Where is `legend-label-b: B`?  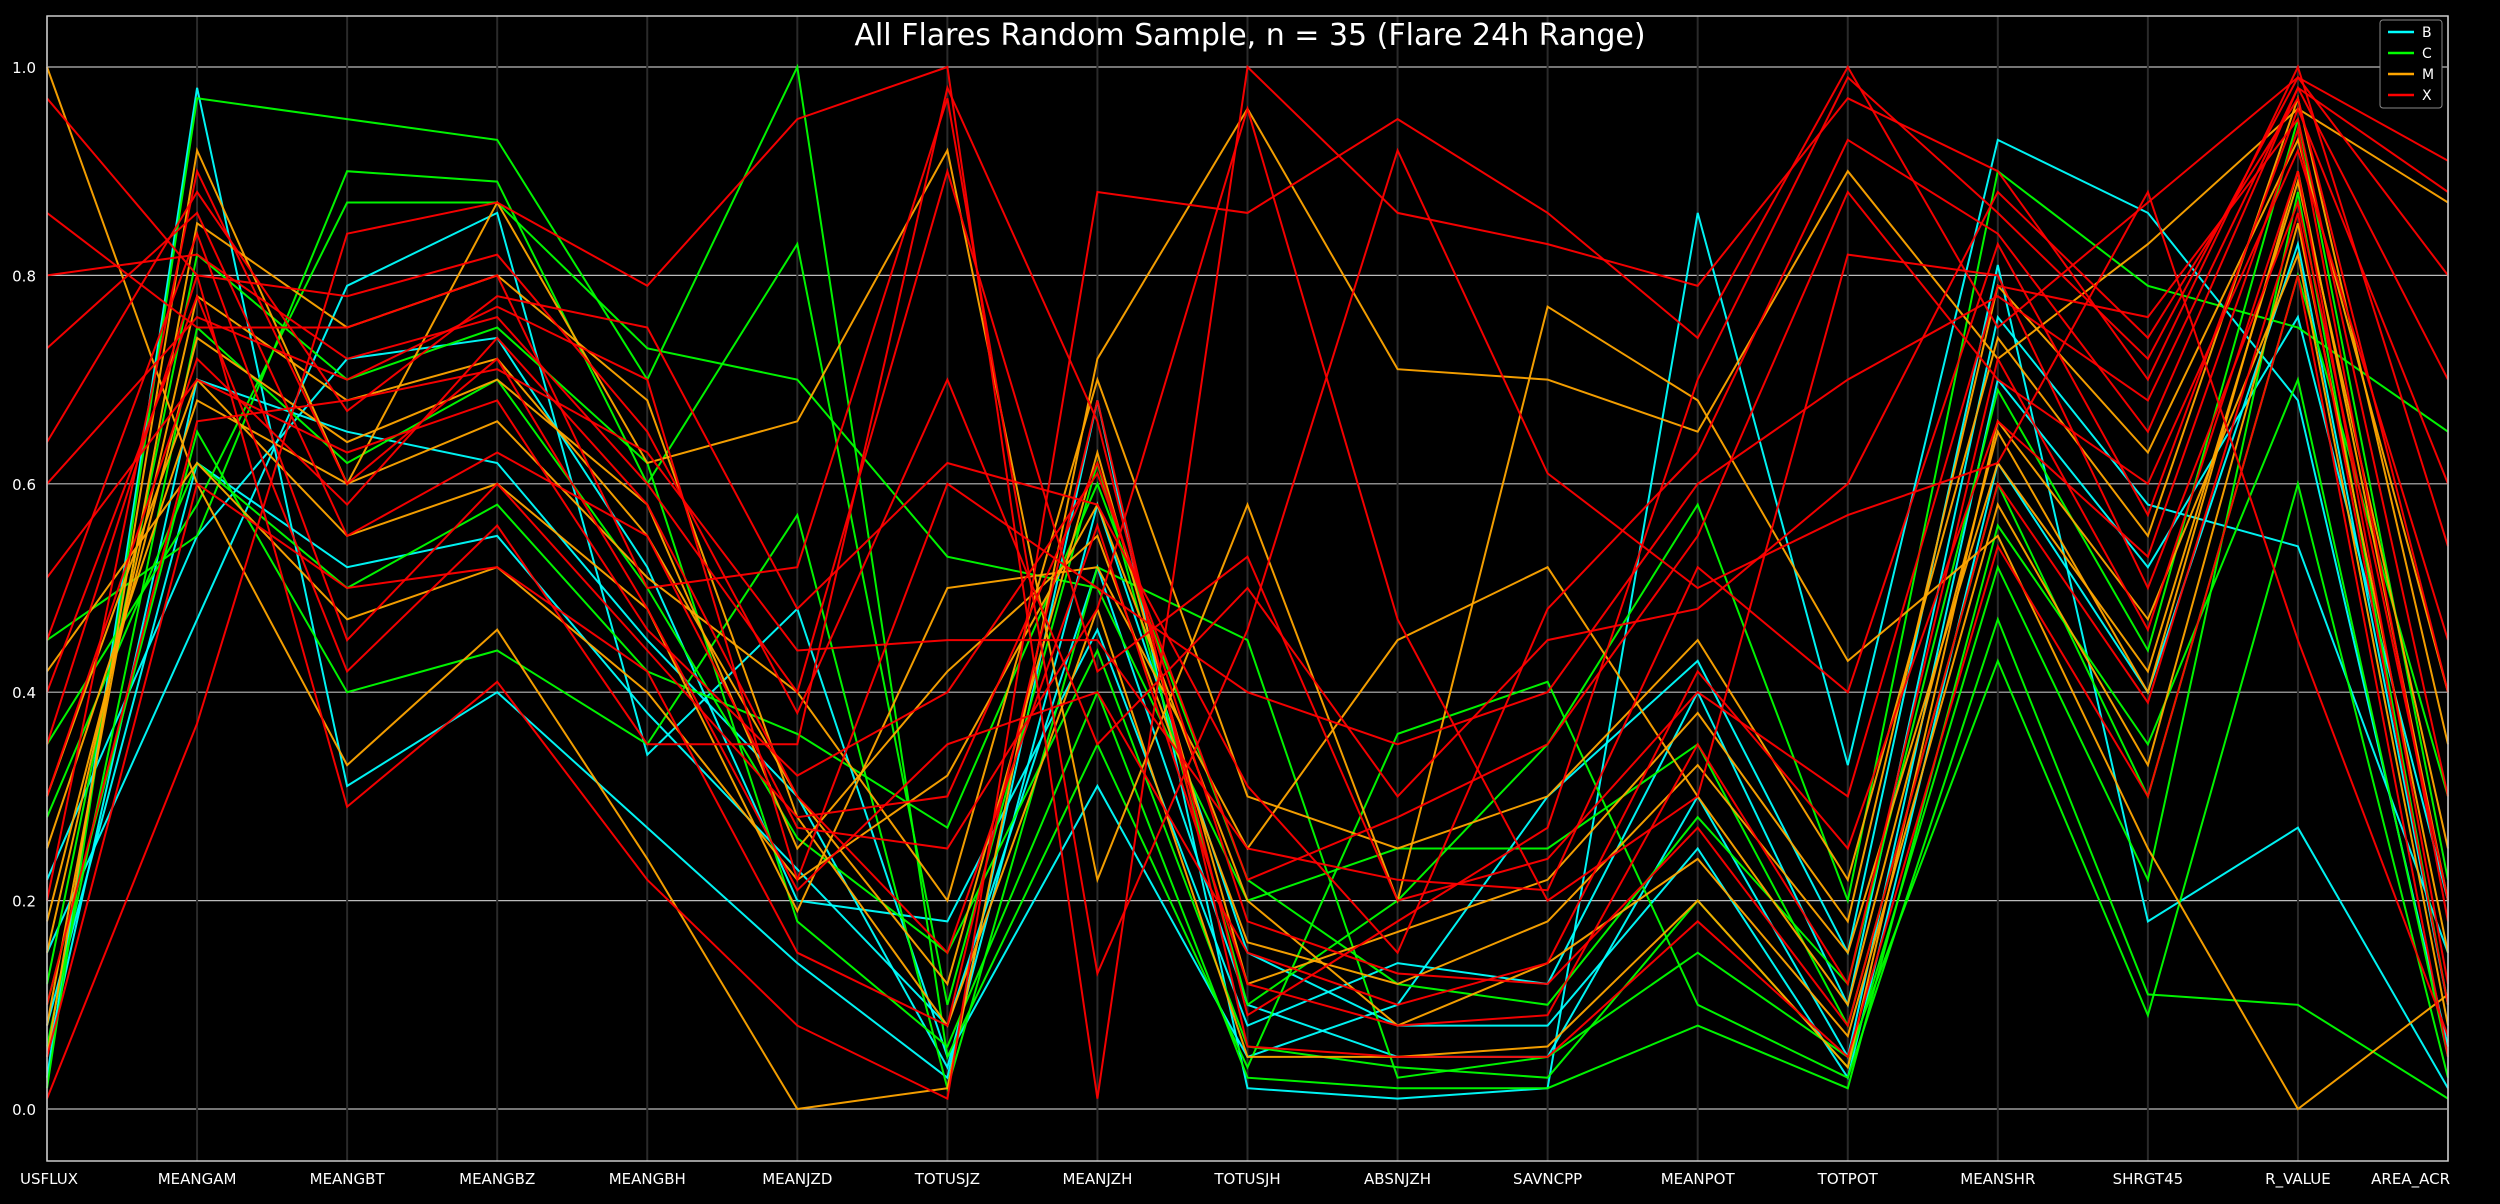
legend-label-b: B is located at coordinates (2427, 33).